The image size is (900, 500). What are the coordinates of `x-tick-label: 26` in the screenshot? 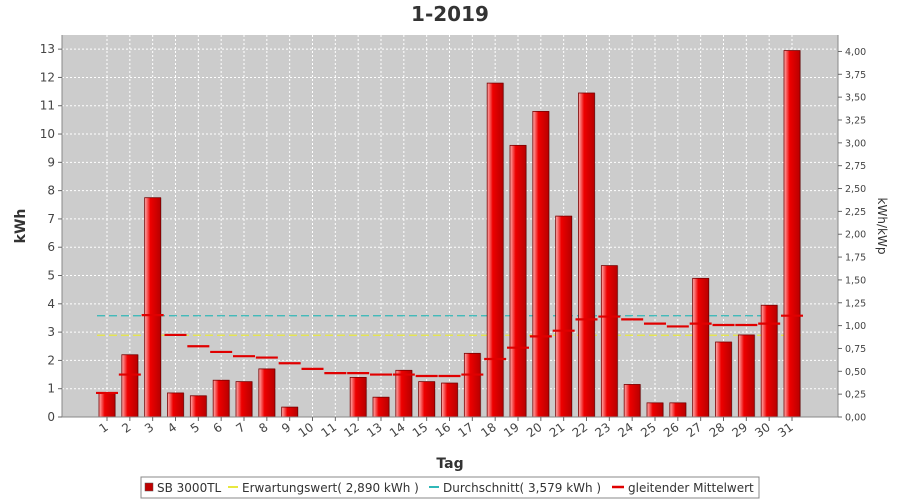 It's located at (671, 430).